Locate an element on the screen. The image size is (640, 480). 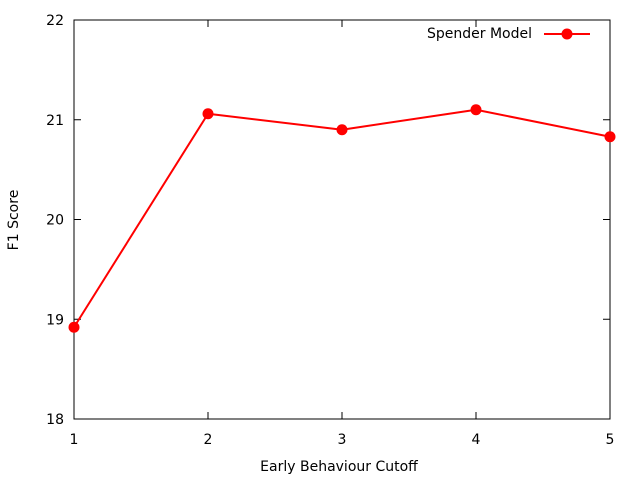
x-tick-label: 4 is located at coordinates (476, 440).